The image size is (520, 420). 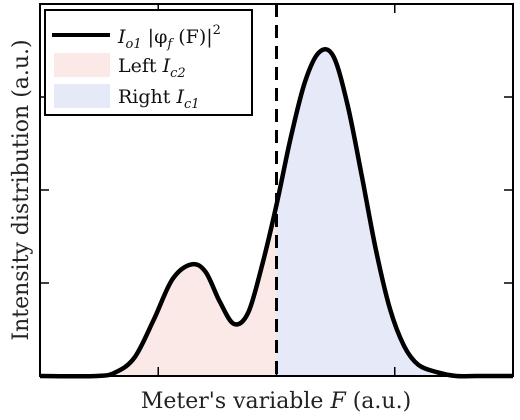 I want to click on legend: Io1 |φf (F)|2 Left Ic2 Right Ic1, so click(x=148, y=62).